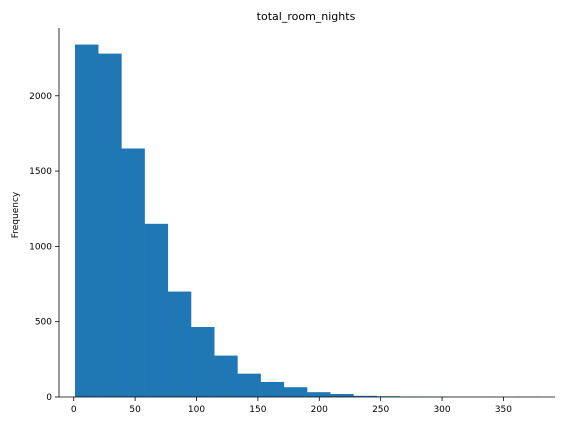 Image resolution: width=565 pixels, height=427 pixels. Describe the element at coordinates (503, 410) in the screenshot. I see `x-tick-label: 350` at that location.